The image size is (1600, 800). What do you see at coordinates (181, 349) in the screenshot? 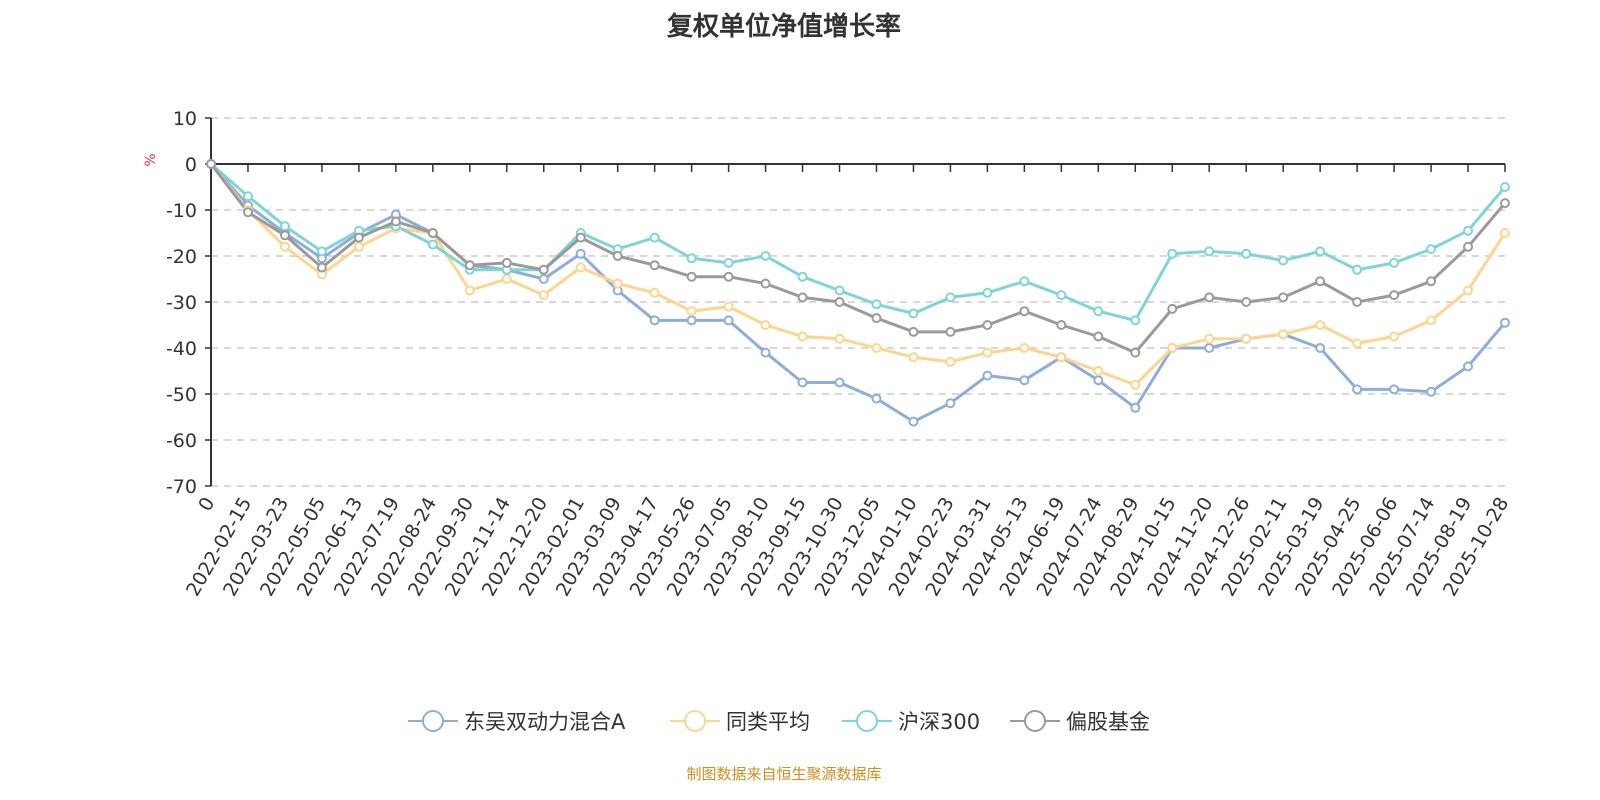
I see `y-tick-label: -40` at bounding box center [181, 349].